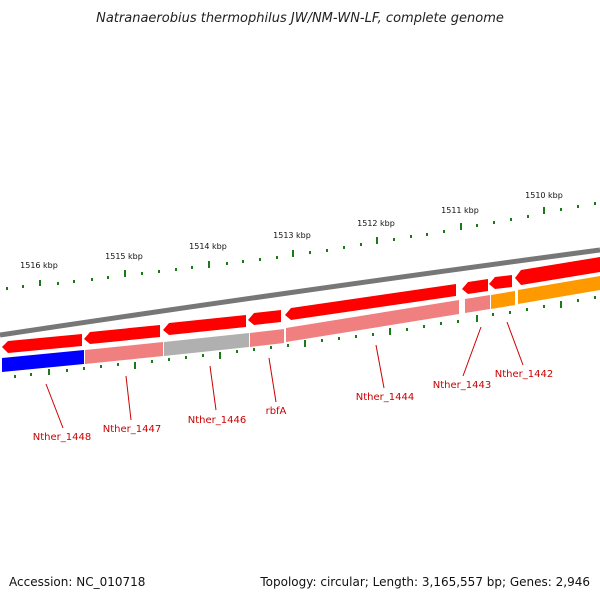 Image resolution: width=600 pixels, height=600 pixels. What do you see at coordinates (77, 582) in the screenshot?
I see `accession-label: Accession: NC_010718` at bounding box center [77, 582].